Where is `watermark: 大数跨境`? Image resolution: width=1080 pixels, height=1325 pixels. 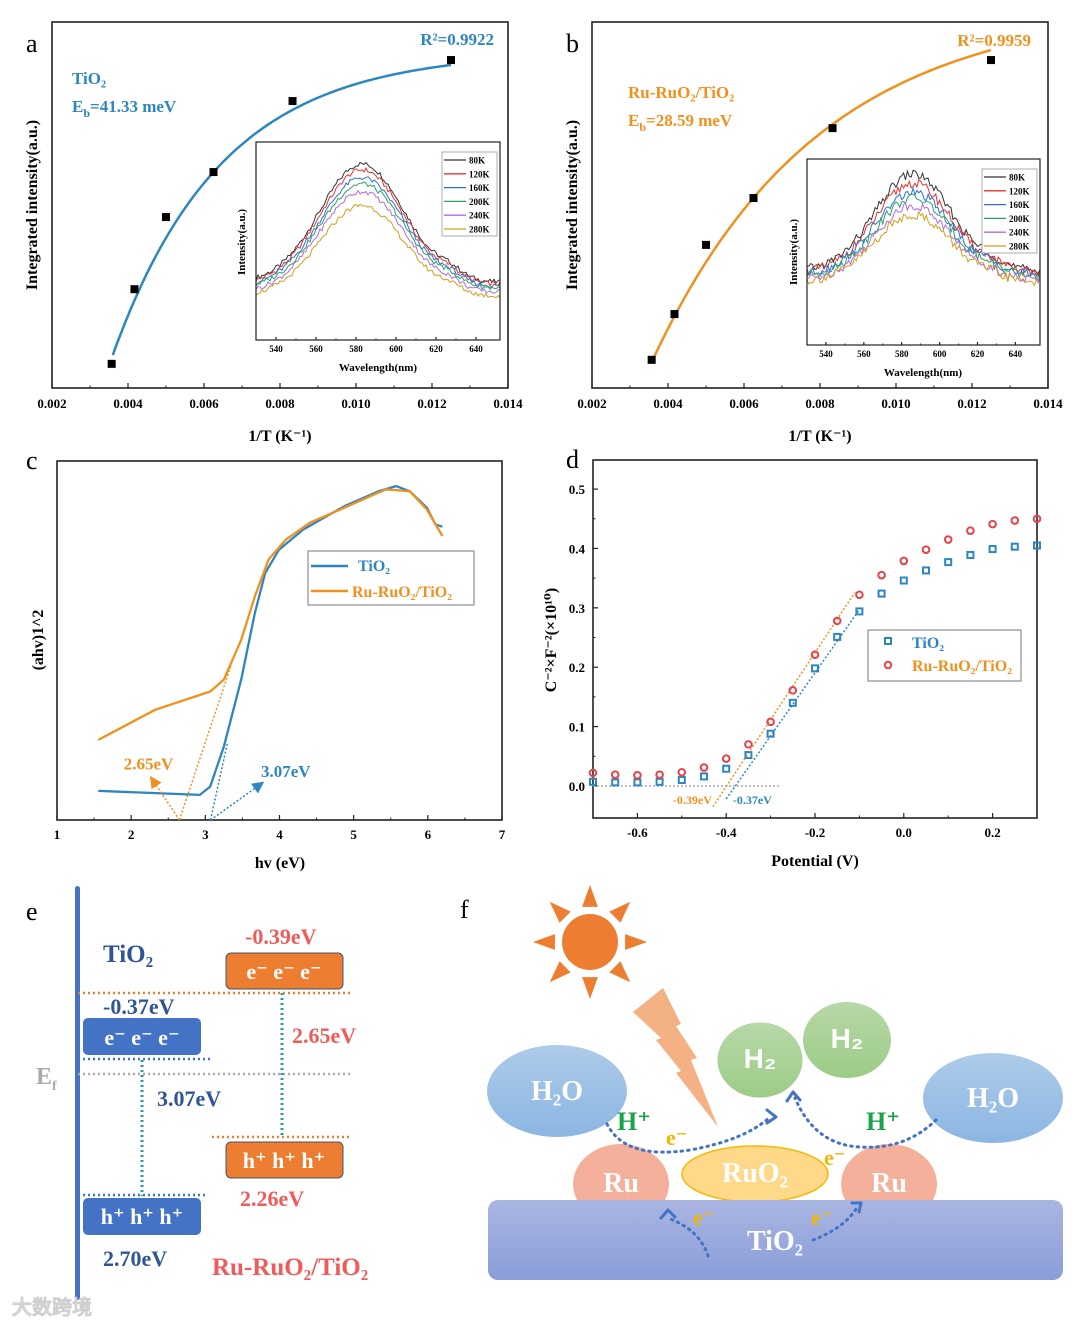
watermark: 大数跨境 is located at coordinates (52, 1307).